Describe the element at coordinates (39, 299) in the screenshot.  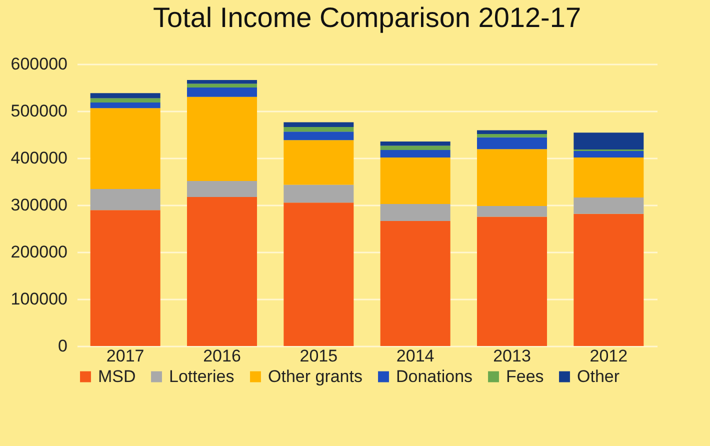
I see `y-tick-label: 100000` at that location.